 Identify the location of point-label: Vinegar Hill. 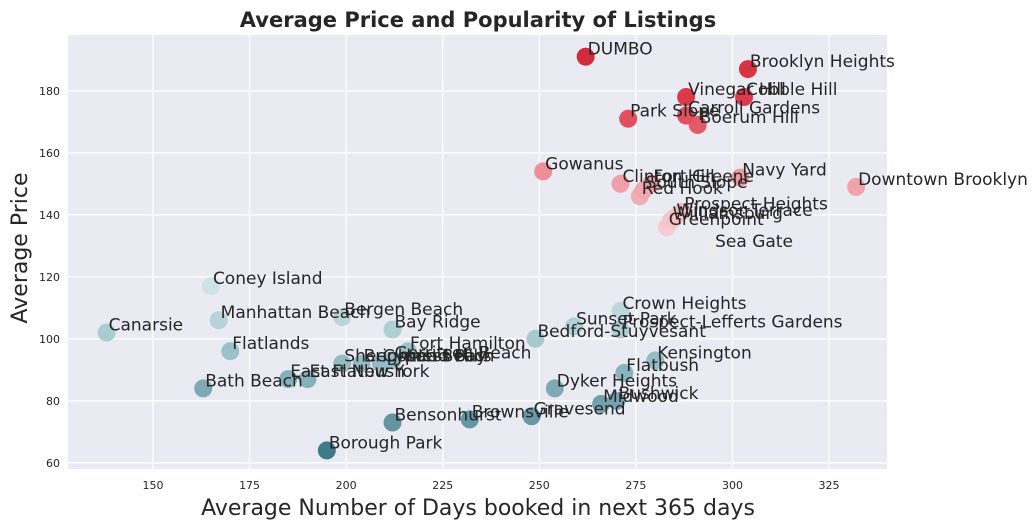
(737, 90).